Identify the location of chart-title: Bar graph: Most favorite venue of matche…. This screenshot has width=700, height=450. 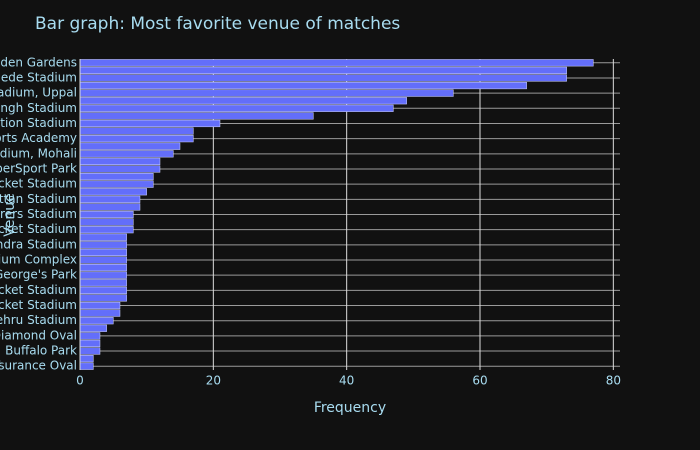
(217, 24).